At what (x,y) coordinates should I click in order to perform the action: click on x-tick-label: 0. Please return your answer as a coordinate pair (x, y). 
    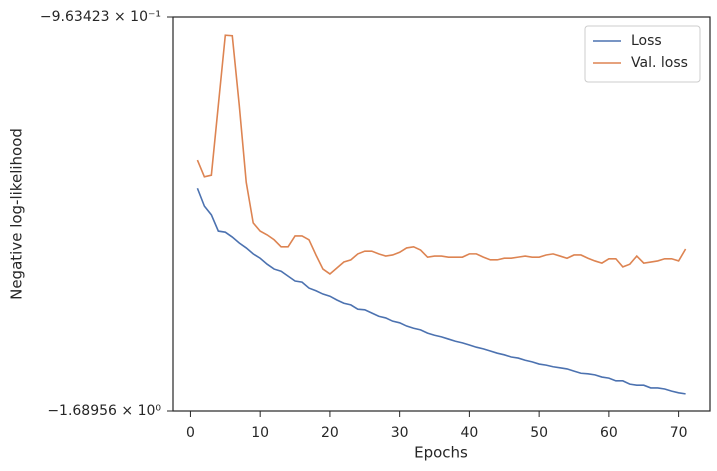
    Looking at the image, I should click on (190, 433).